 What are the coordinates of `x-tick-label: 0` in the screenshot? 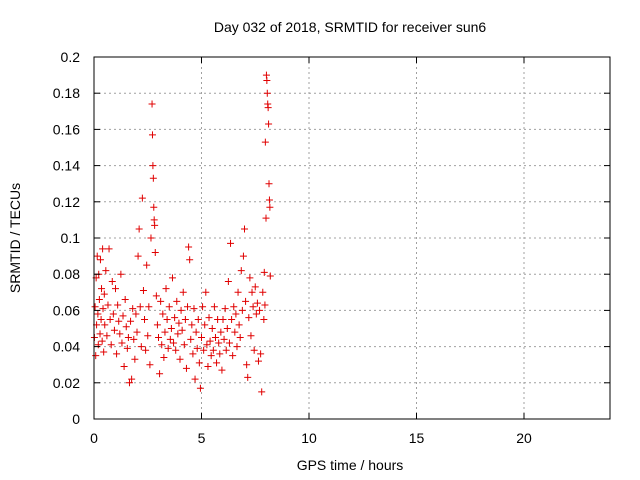 It's located at (94, 438).